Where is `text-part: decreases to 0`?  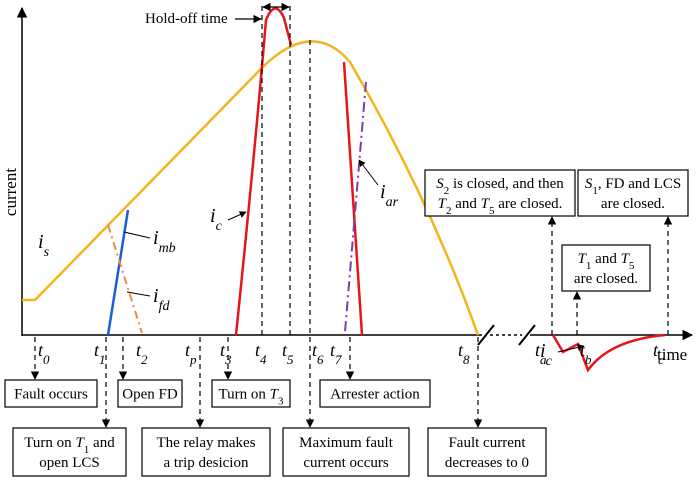
text-part: decreases to 0 is located at coordinates (487, 463).